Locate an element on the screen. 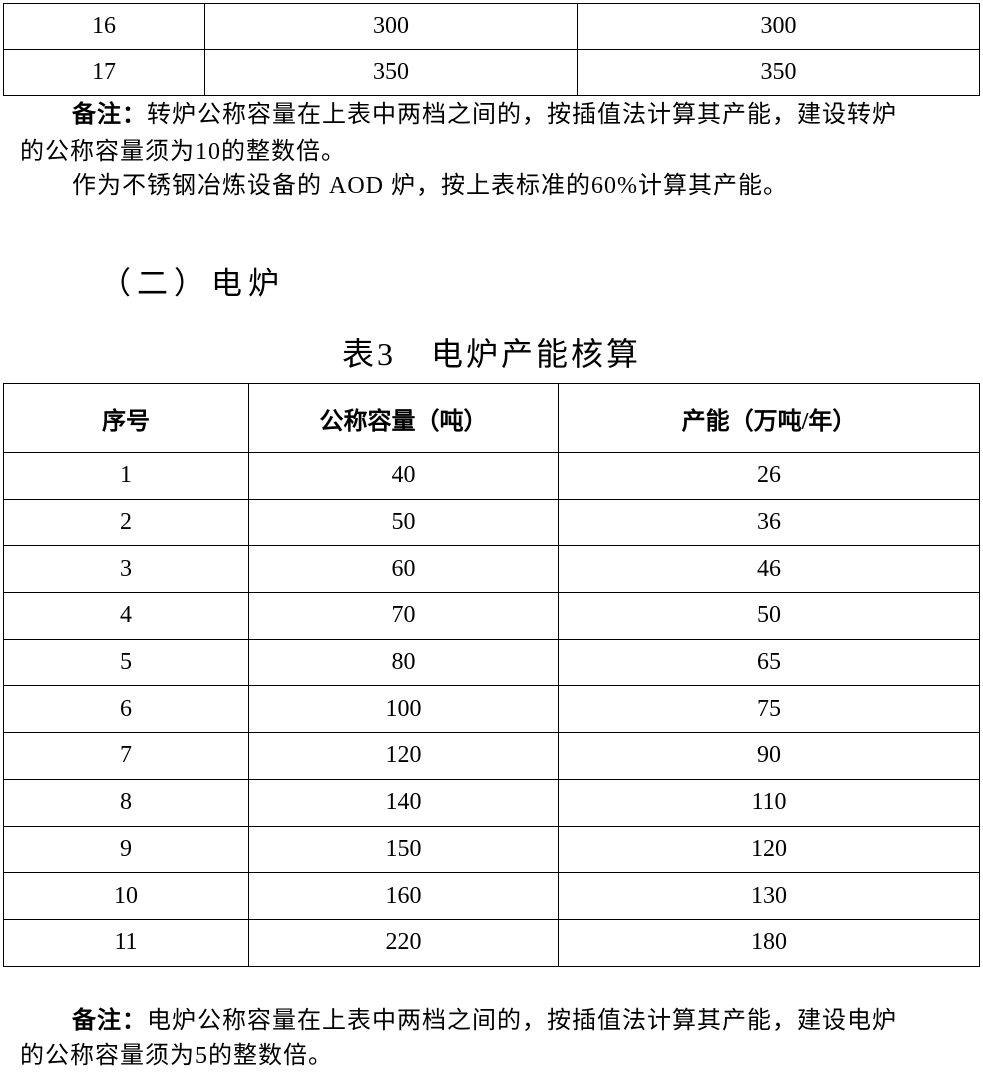  table-row: 10 160 130 is located at coordinates (491, 896).